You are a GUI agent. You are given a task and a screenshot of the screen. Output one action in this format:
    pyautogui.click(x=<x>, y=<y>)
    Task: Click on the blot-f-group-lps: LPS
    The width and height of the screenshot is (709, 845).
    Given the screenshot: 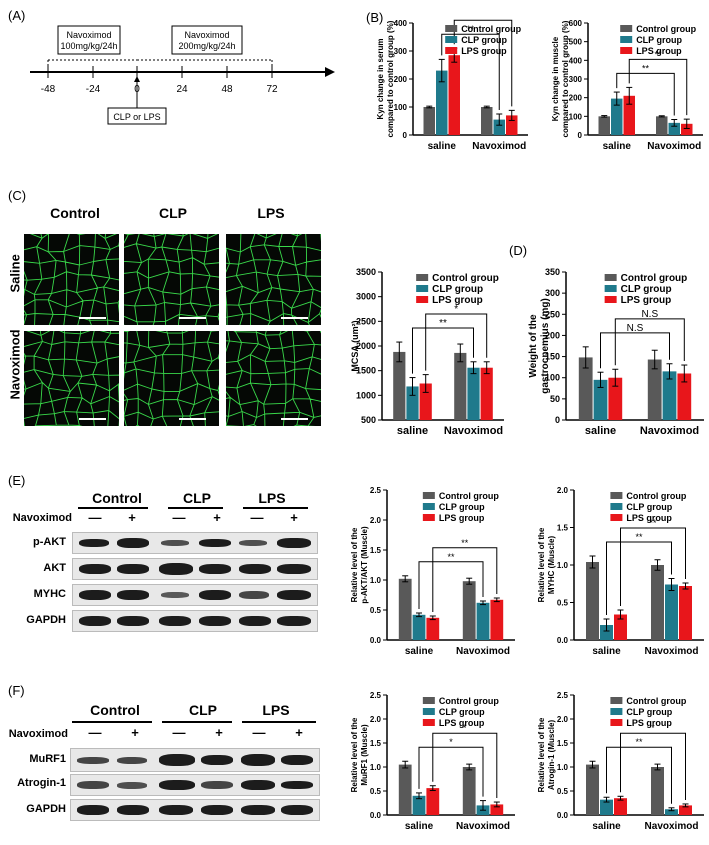 What is the action you would take?
    pyautogui.click(x=276, y=710)
    